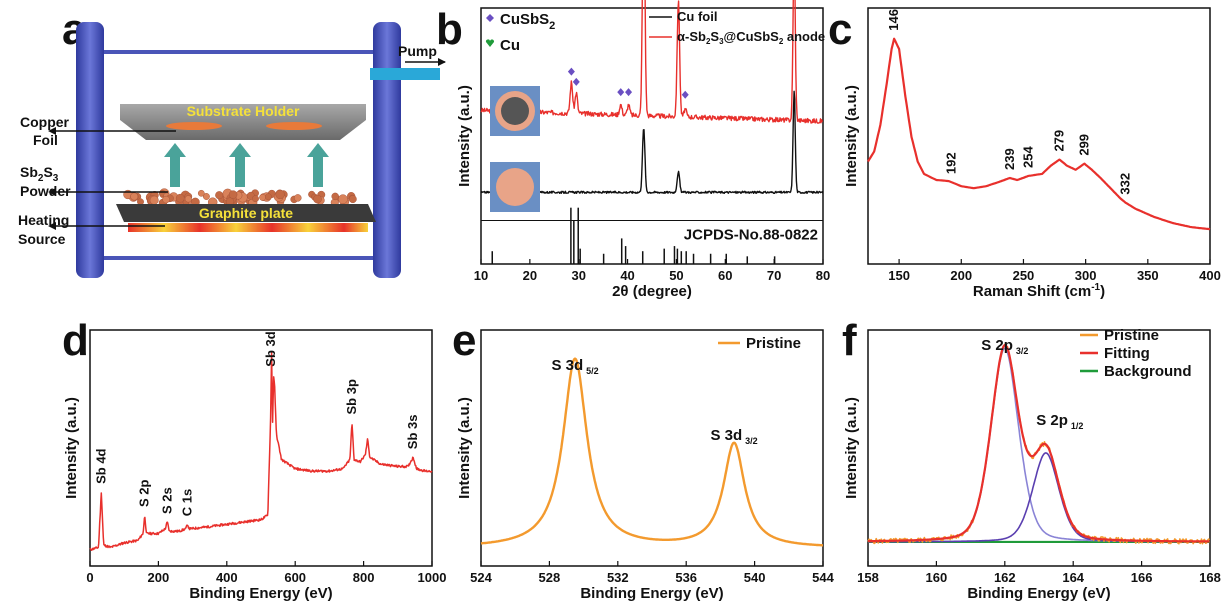  Describe the element at coordinates (1038, 497) in the screenshot. I see `component-peak` at that location.